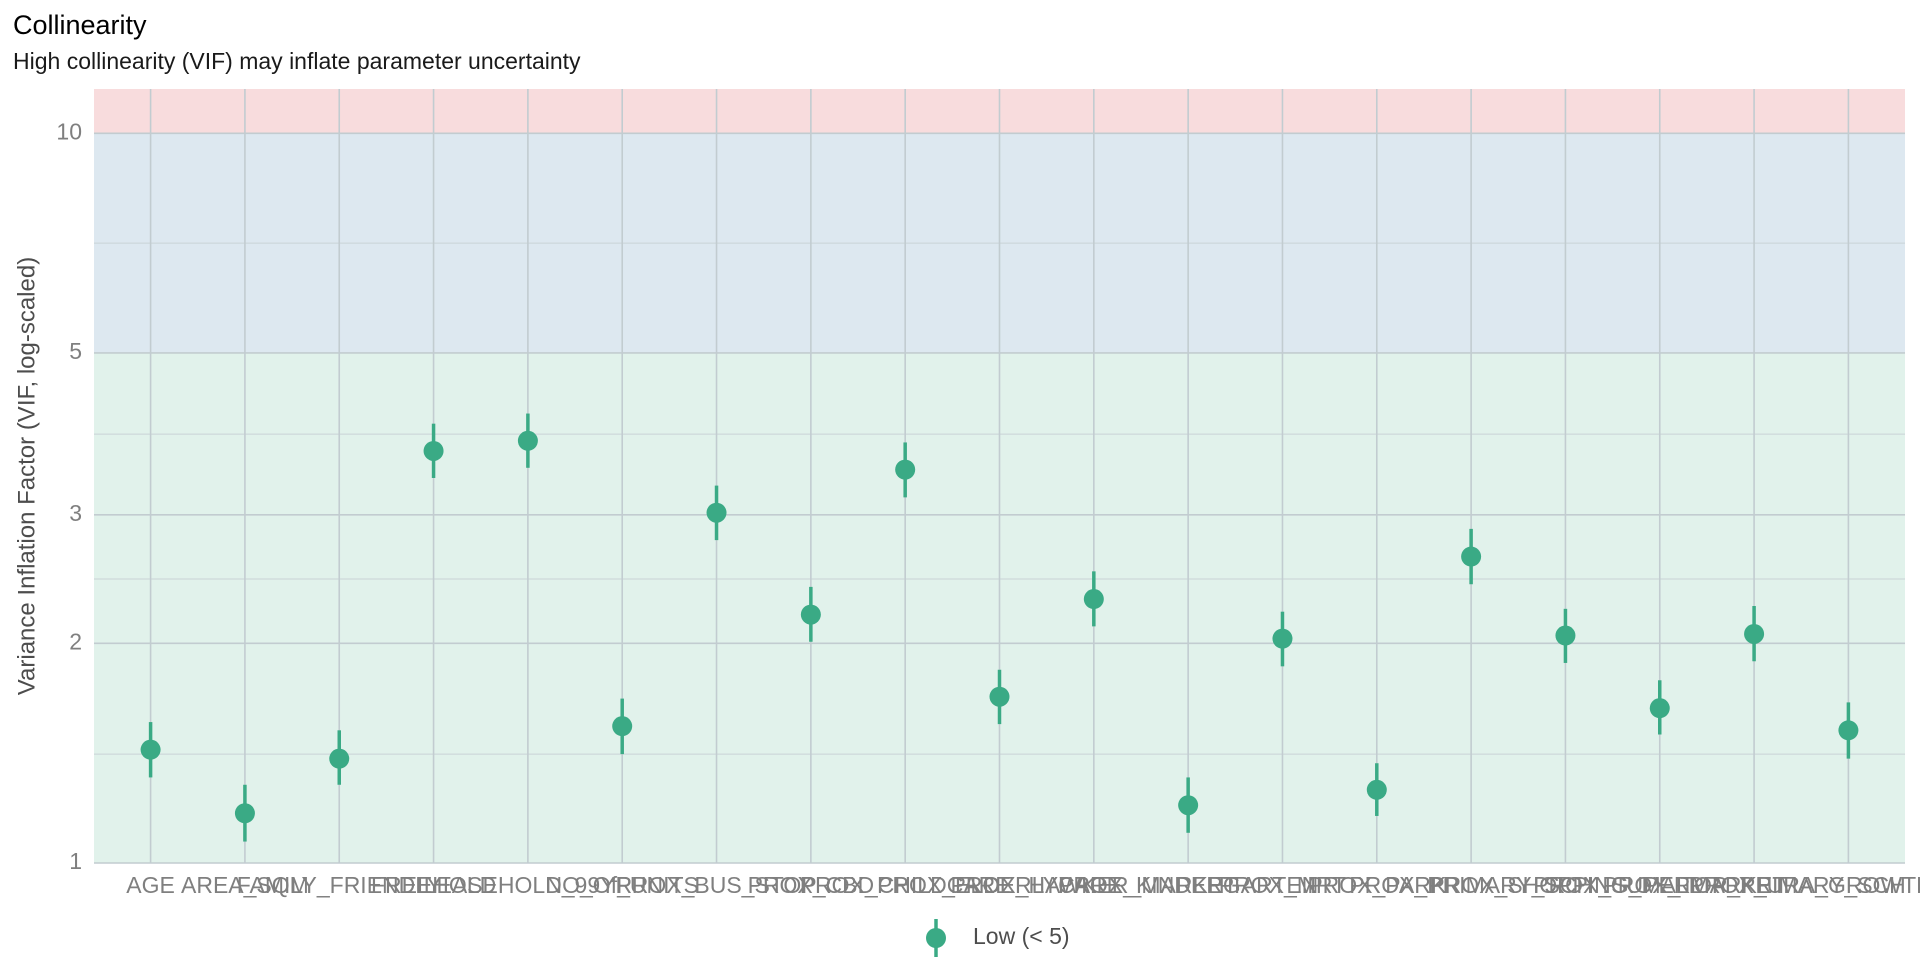 The width and height of the screenshot is (1920, 960). What do you see at coordinates (1804, 885) in the screenshot?
I see `x-tick-label: PROX_URA_GROWTH_AREA` at bounding box center [1804, 885].